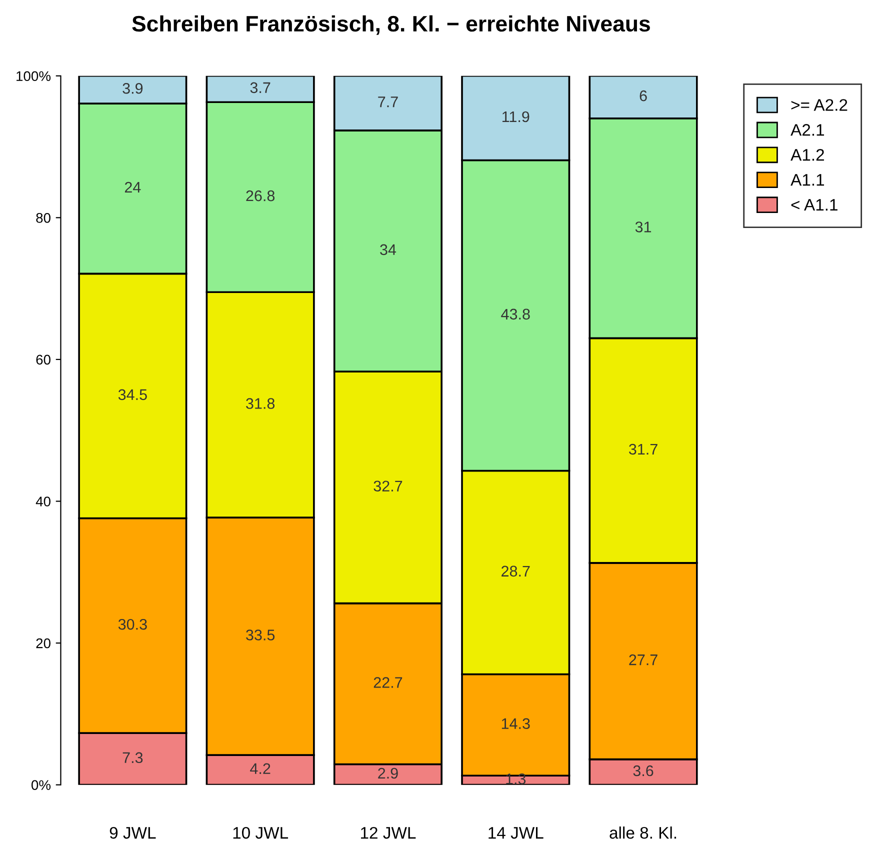  I want to click on data-label: 28.7, so click(516, 571).